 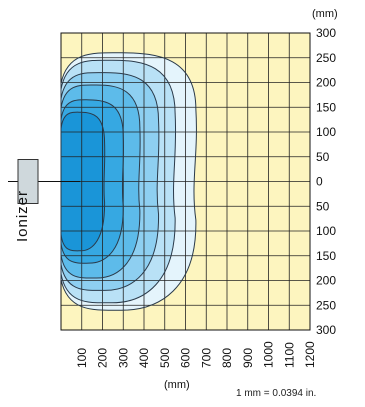 I want to click on ionizer-icon, so click(x=44, y=181).